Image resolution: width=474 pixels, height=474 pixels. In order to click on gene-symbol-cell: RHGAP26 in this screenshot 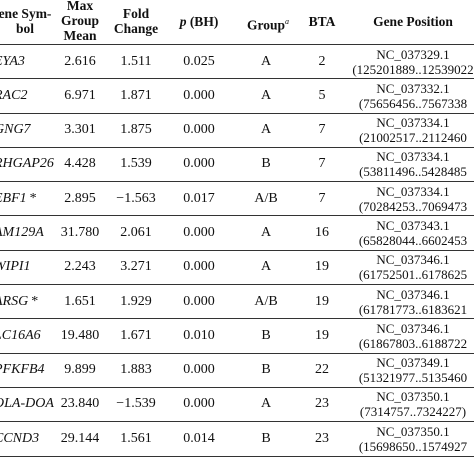, I will do `click(37, 164)`.